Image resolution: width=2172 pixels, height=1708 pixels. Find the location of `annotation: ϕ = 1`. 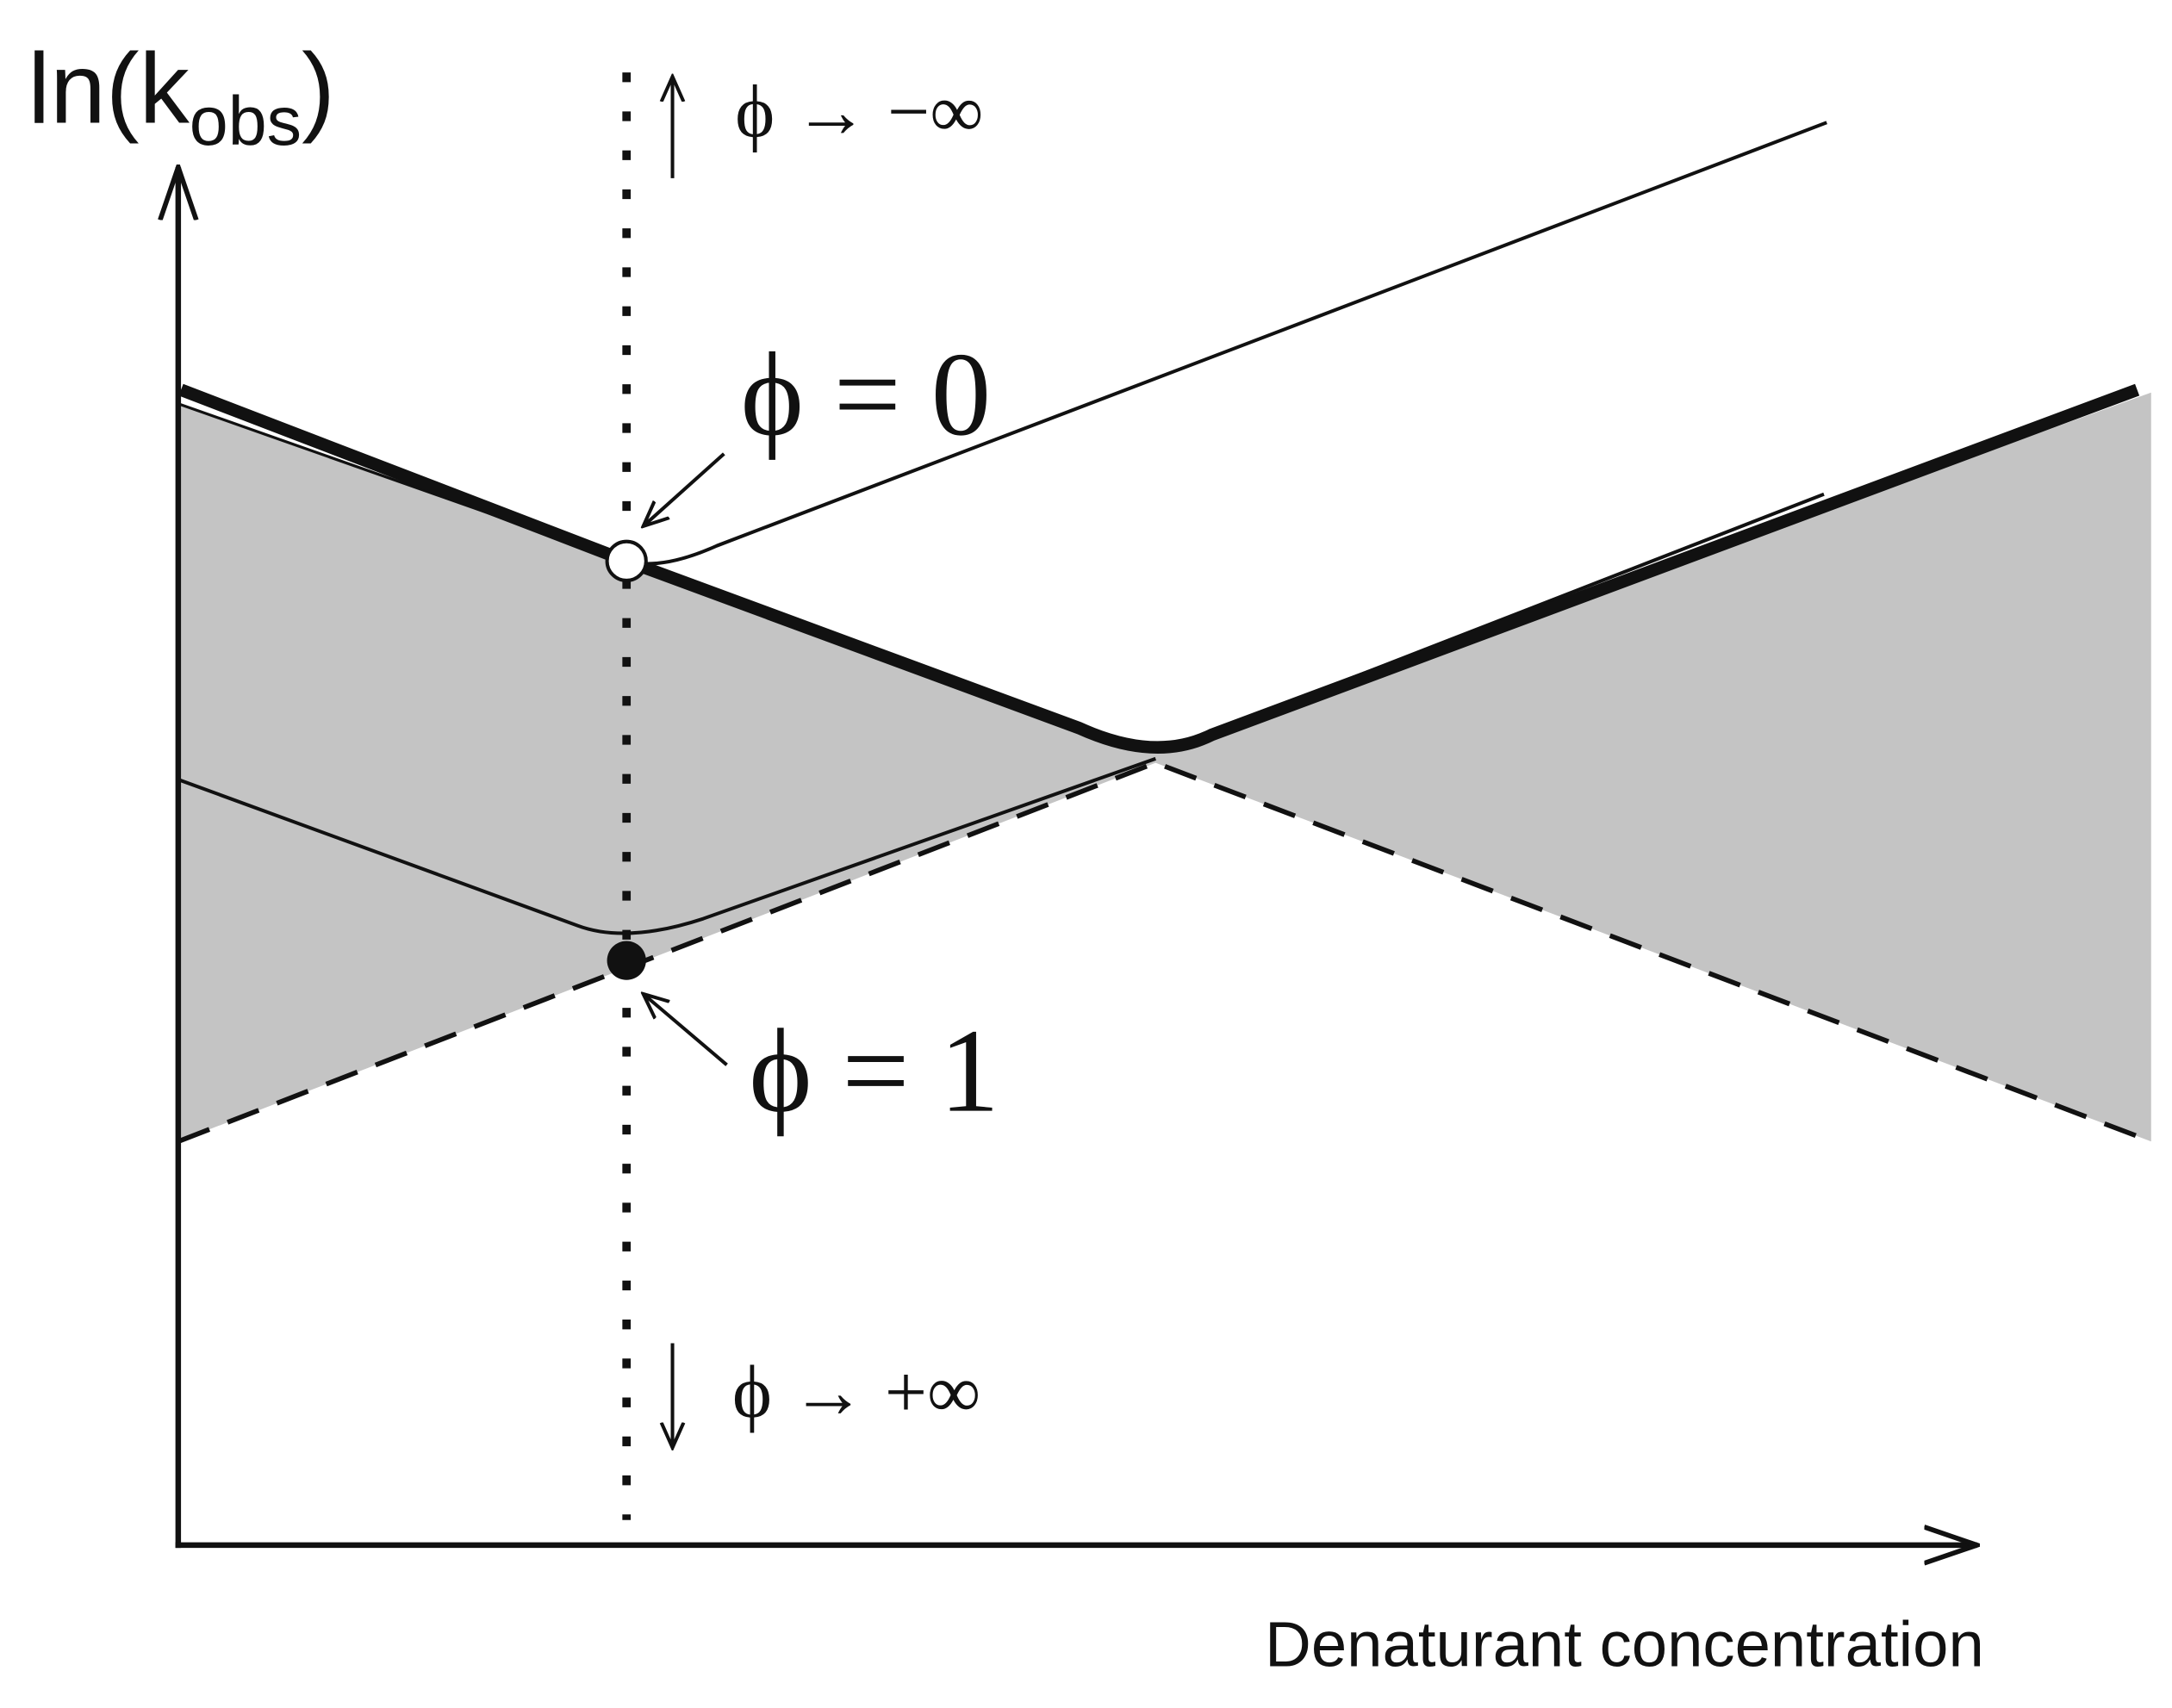

annotation: ϕ = 1 is located at coordinates (874, 1071).